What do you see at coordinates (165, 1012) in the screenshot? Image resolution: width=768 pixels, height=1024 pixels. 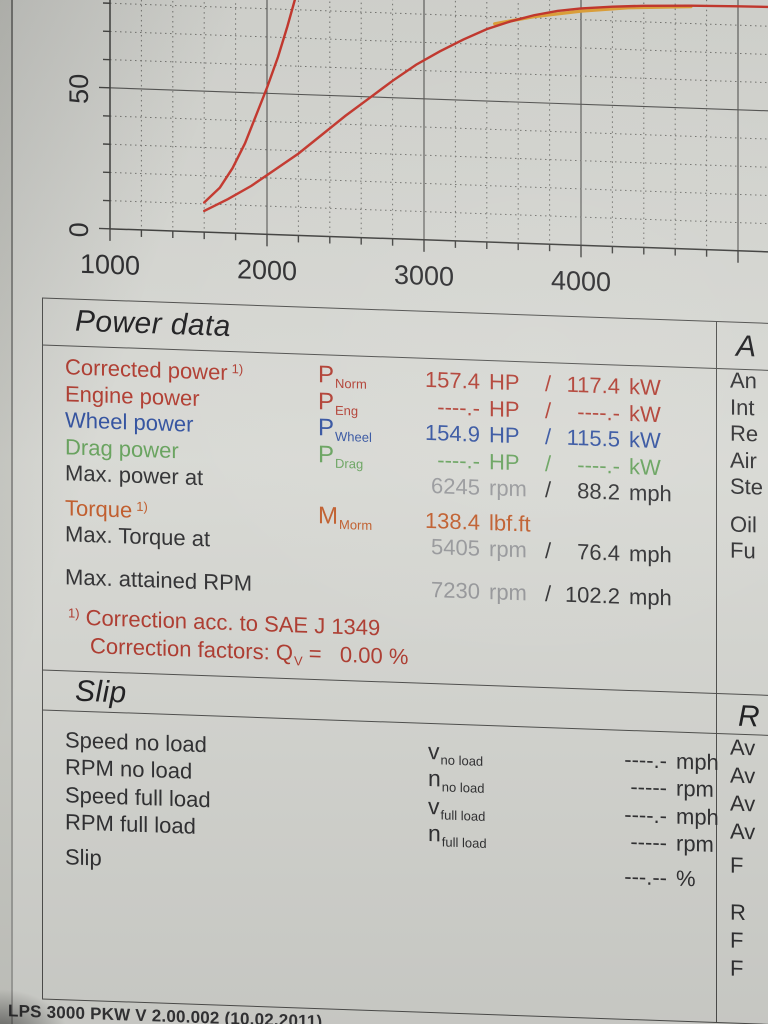 I see `footer-version-text: LPS 3000 PKW V 2.00.002 (10.02.2011)` at bounding box center [165, 1012].